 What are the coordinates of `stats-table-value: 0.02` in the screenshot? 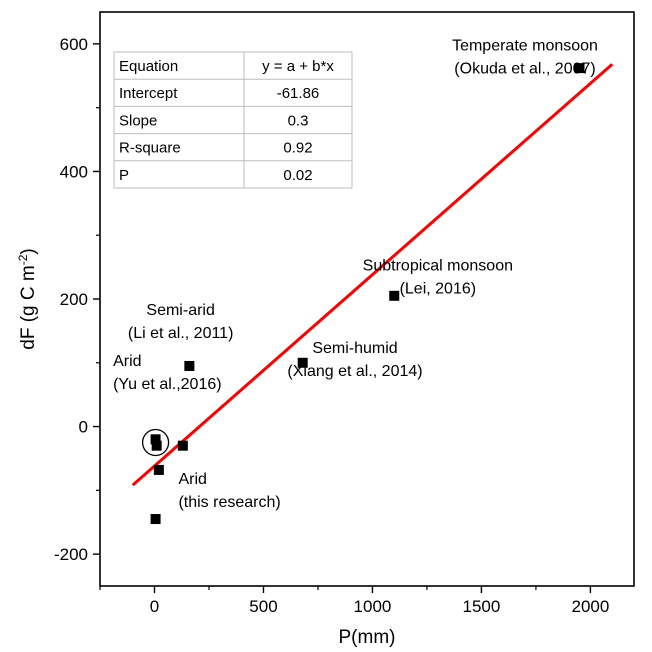 It's located at (297, 175).